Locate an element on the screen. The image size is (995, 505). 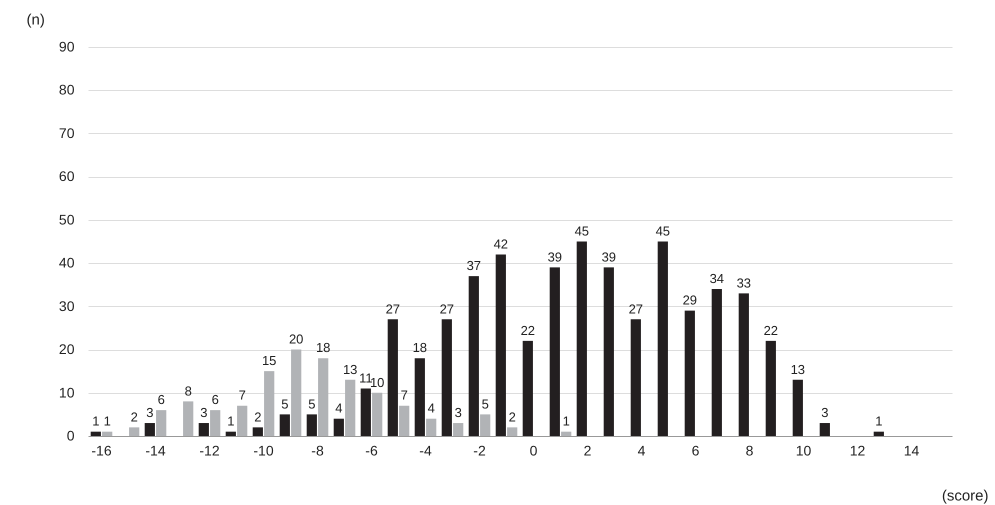
y-axis-title: (n) is located at coordinates (35, 20).